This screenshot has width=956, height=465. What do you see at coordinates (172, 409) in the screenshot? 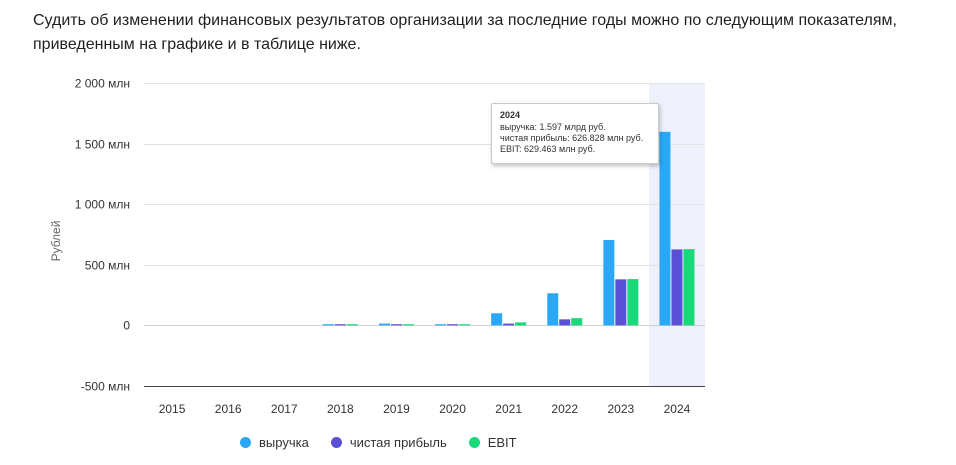
I see `x-tick-label: 2015` at bounding box center [172, 409].